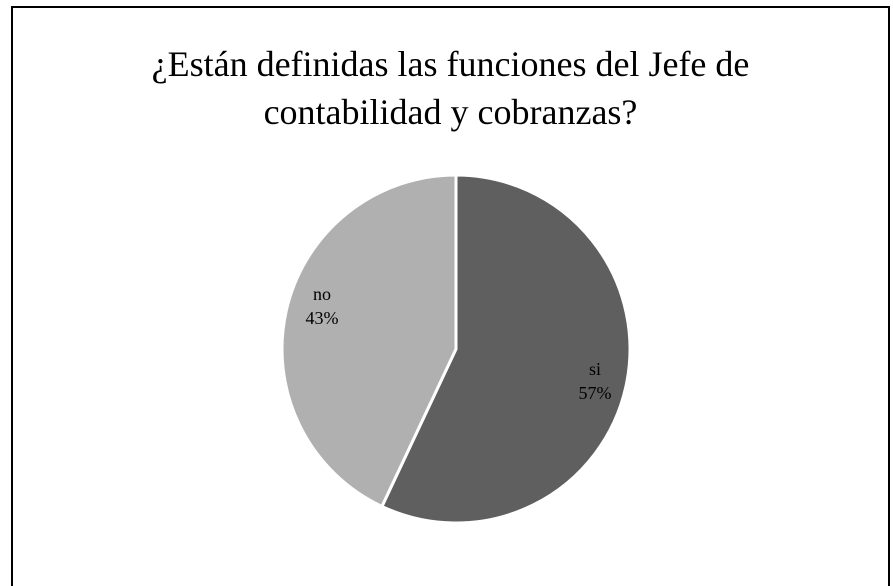  I want to click on slice-label-name-si: si, so click(595, 369).